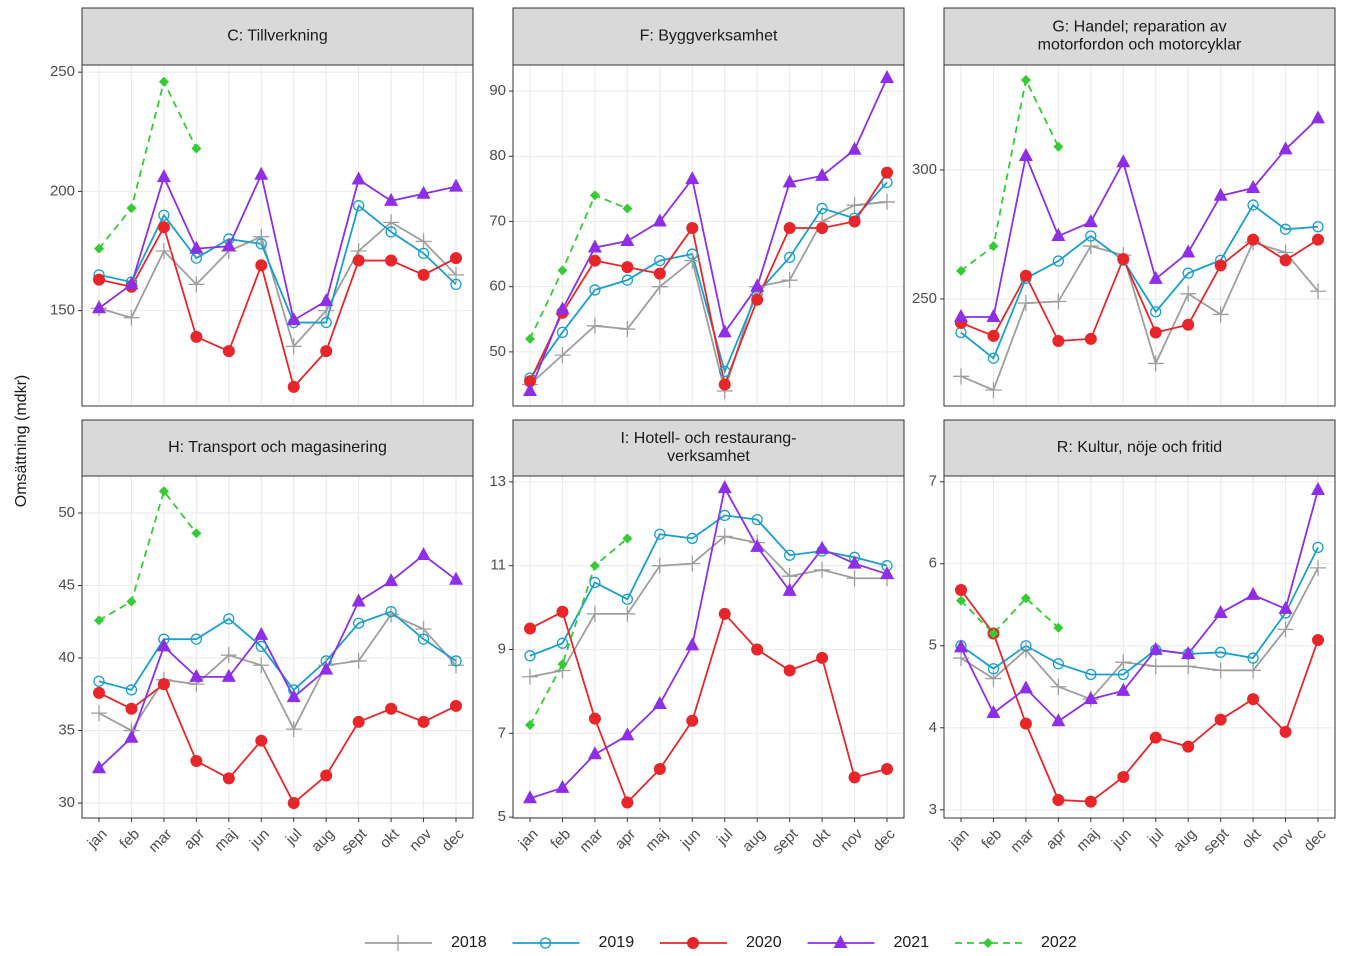 This screenshot has width=1348, height=956. I want to click on x-tick-label: okt, so click(821, 838).